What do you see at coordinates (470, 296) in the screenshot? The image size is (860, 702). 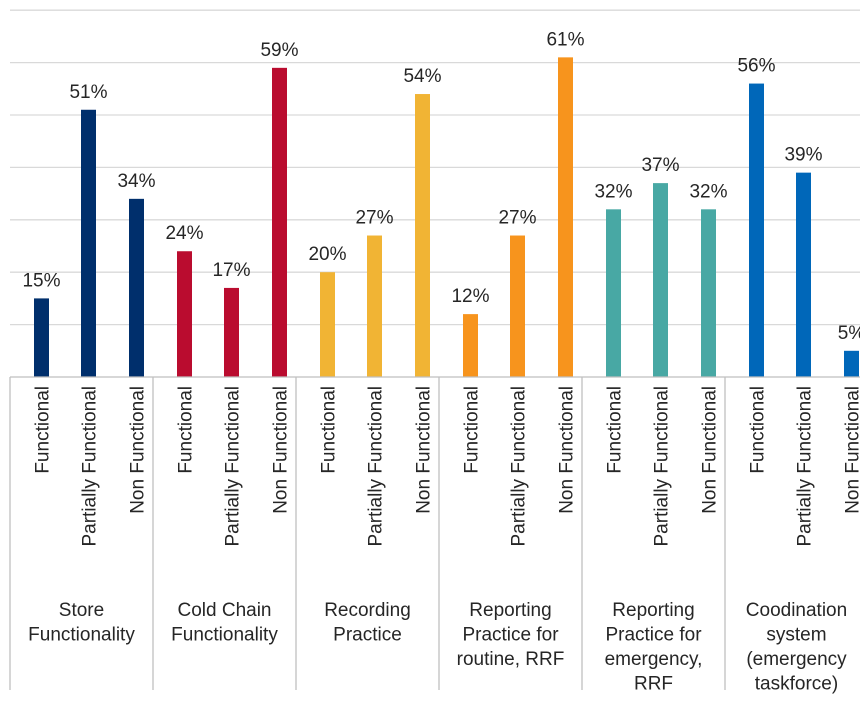 I see `data-label: 12%` at bounding box center [470, 296].